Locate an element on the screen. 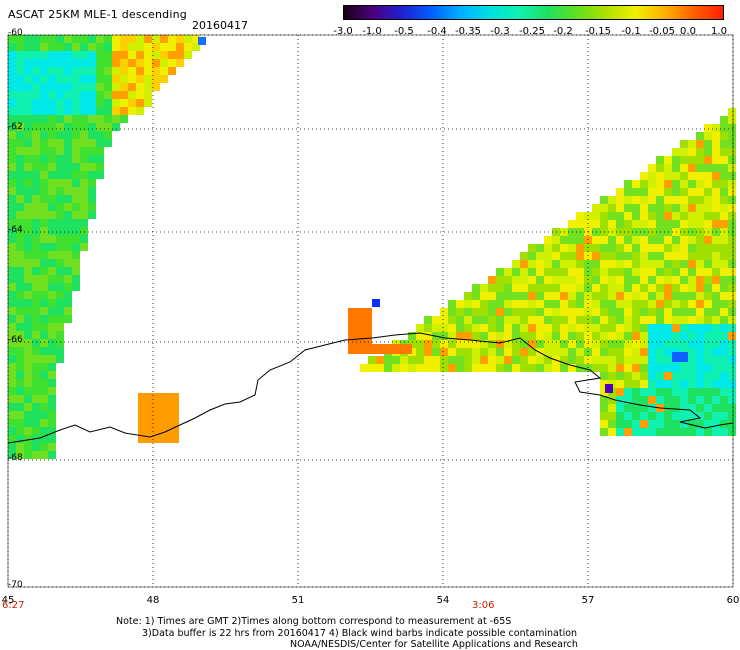 Image resolution: width=740 pixels, height=650 pixels. lat-label: -68 is located at coordinates (15, 458).